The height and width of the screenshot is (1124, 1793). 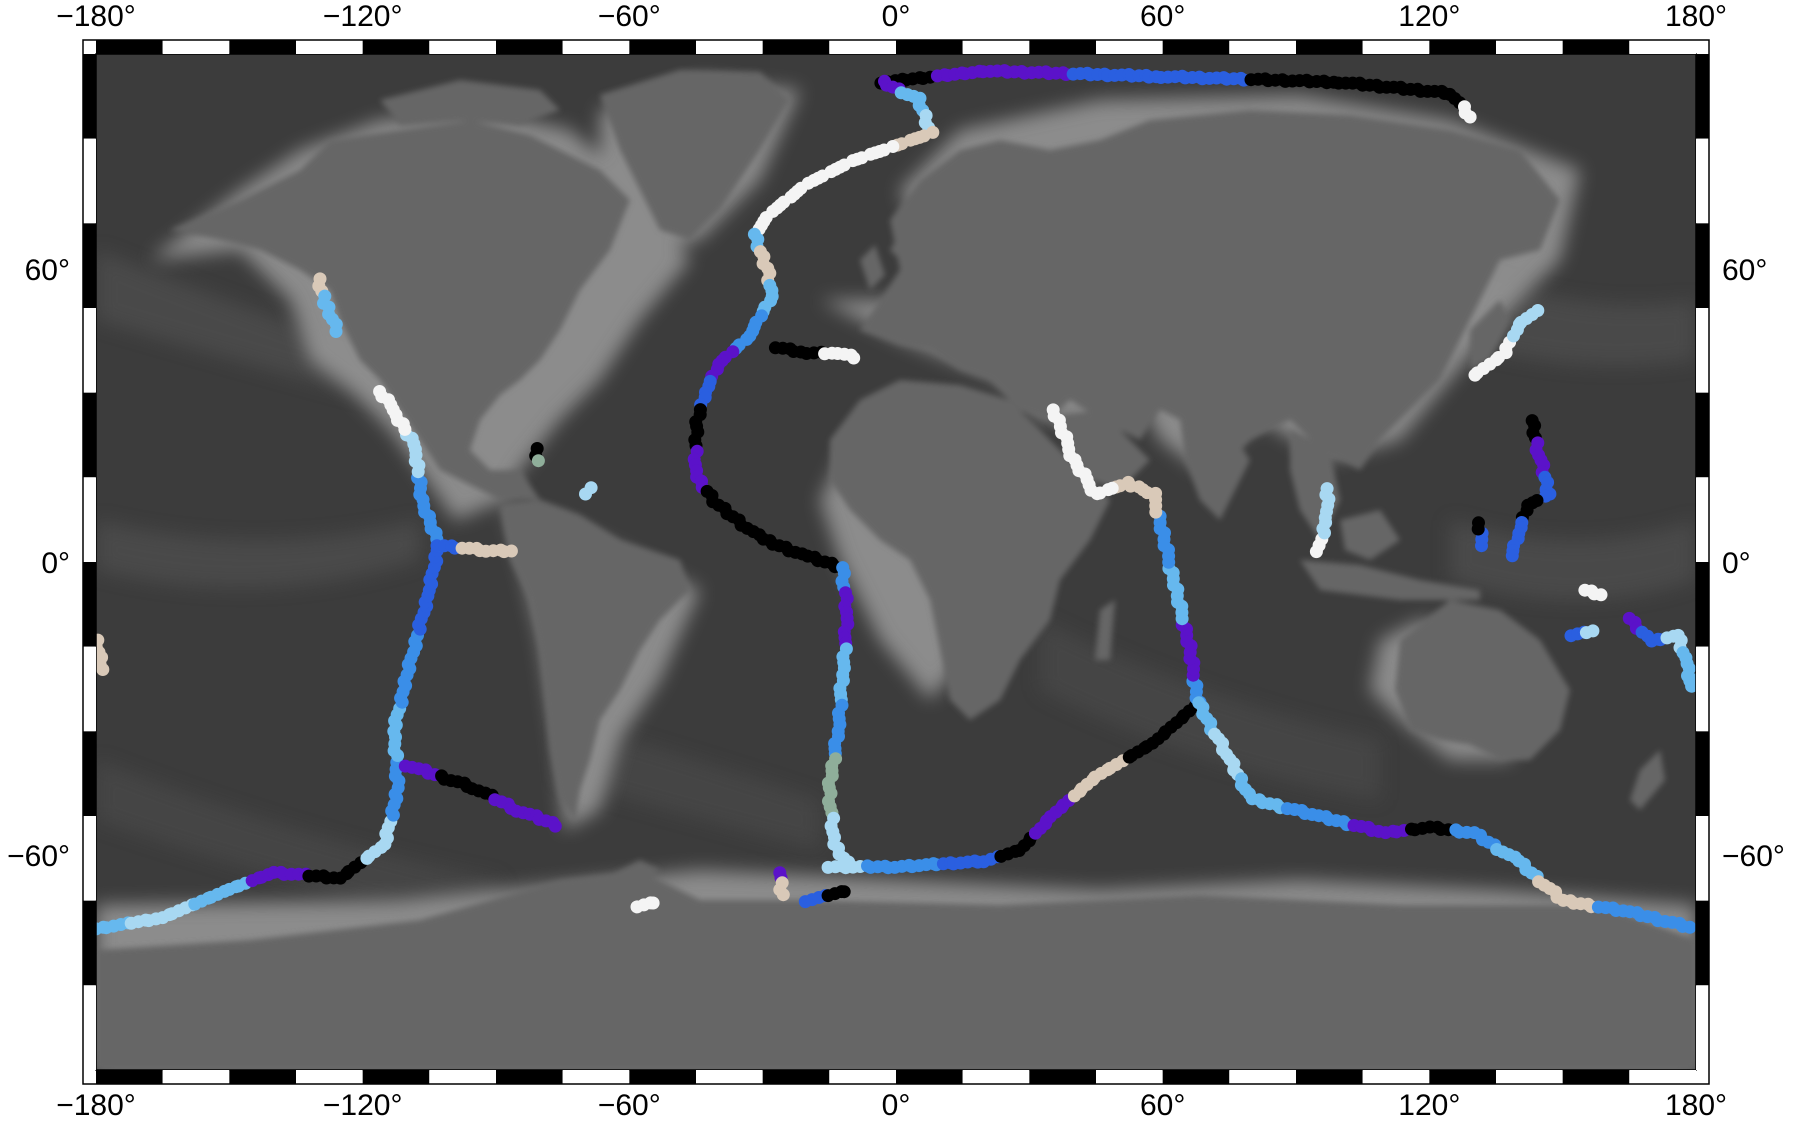 I want to click on top-lon-labels: −180° −120° −60° 0° 60° 120° 180°, so click(x=891, y=16).